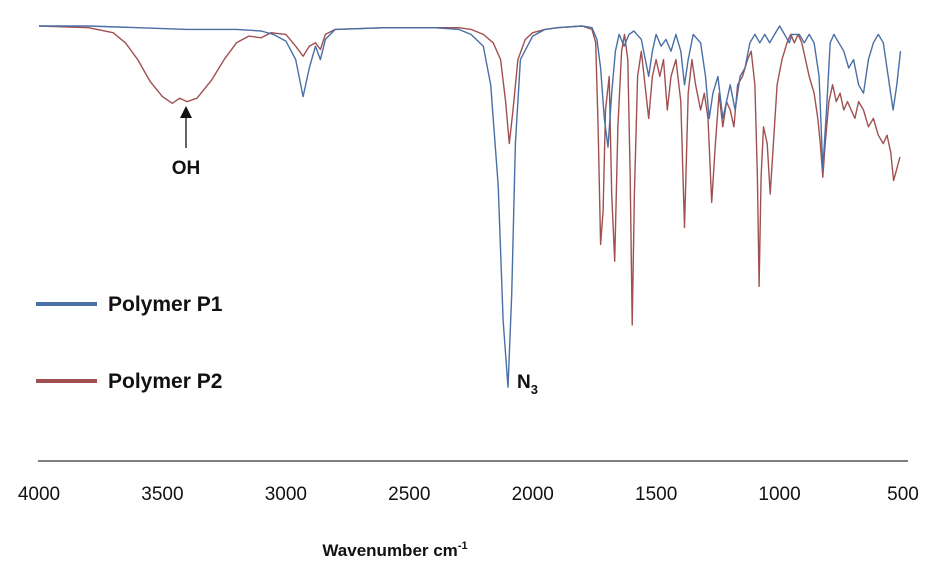 The image size is (932, 565). I want to click on annotation-n3: N3, so click(527, 384).